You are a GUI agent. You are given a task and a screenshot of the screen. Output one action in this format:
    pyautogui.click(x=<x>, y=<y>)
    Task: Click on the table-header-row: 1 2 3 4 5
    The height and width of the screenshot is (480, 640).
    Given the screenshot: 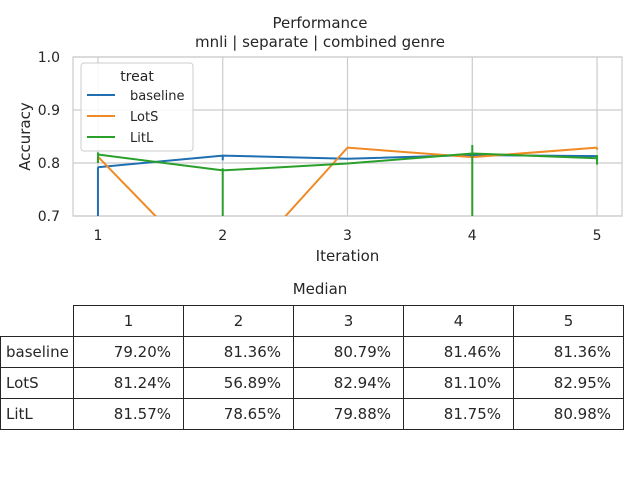 What is the action you would take?
    pyautogui.click(x=312, y=321)
    